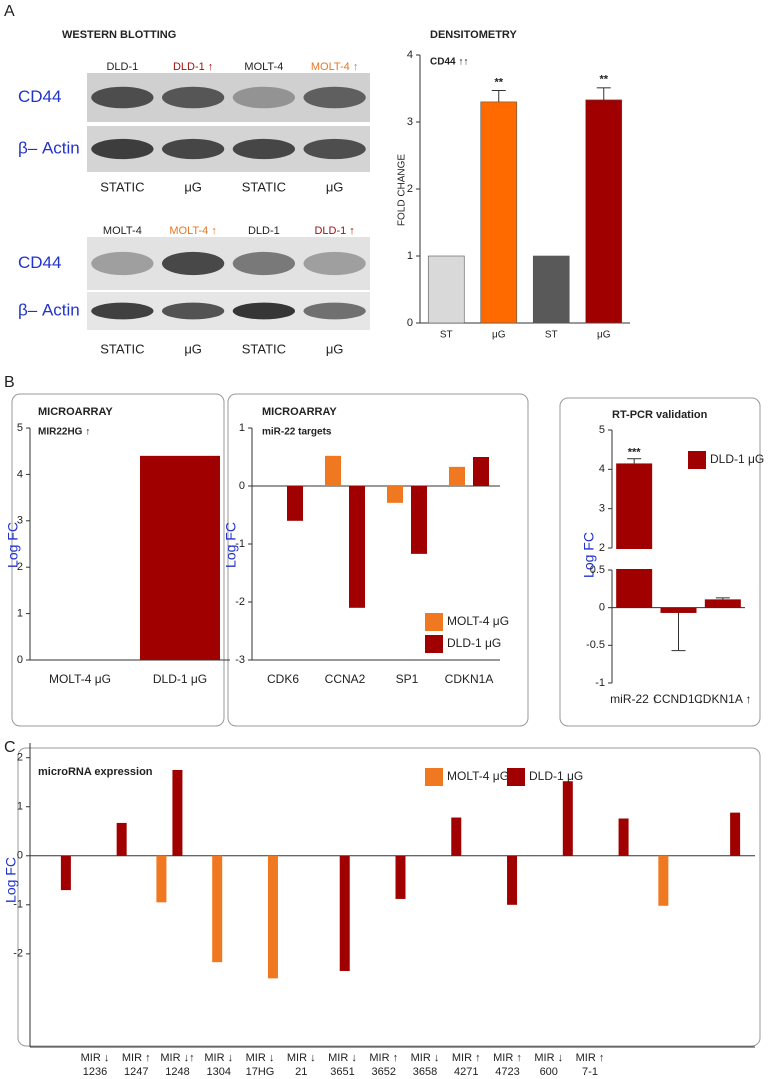 The image size is (771, 1079). Describe the element at coordinates (177, 1058) in the screenshot. I see `x-tick-label: MIR ↓↑` at that location.